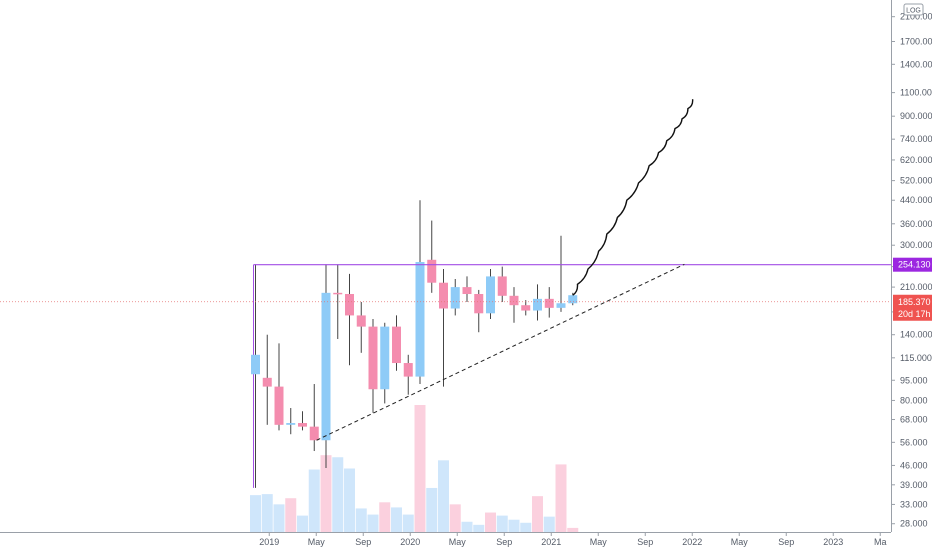  Describe the element at coordinates (500, 352) in the screenshot. I see `support-trendline` at that location.